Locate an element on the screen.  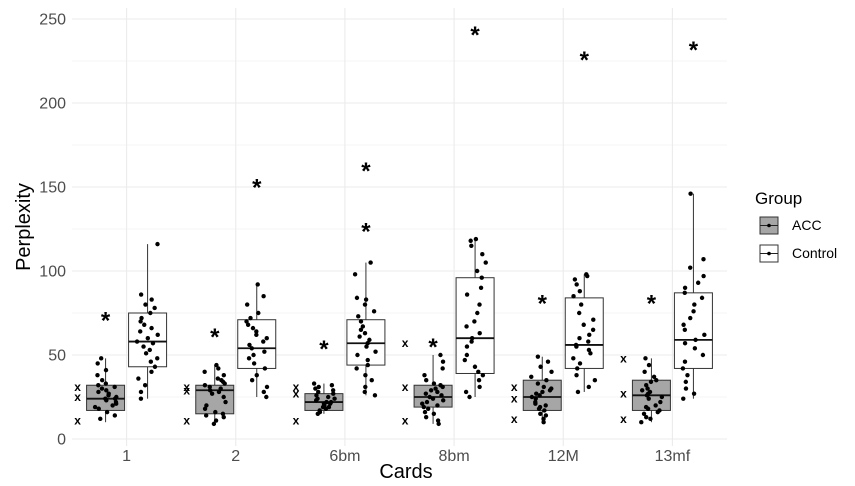
x-tick-labels: 1 2 6bm 8bm 12M 13mf is located at coordinates (406, 456).